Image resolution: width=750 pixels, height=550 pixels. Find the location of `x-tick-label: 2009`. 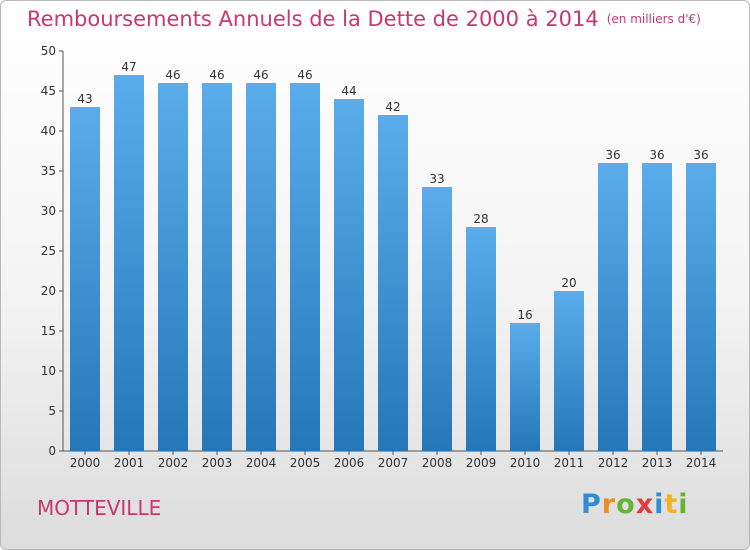

x-tick-label: 2009 is located at coordinates (481, 463).